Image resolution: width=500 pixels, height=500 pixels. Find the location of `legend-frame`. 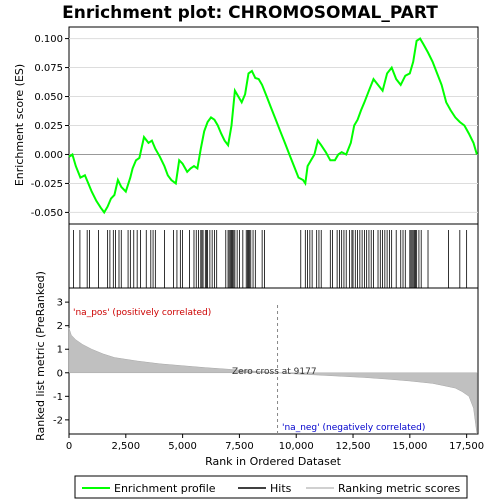

legend-frame is located at coordinates (271, 487).